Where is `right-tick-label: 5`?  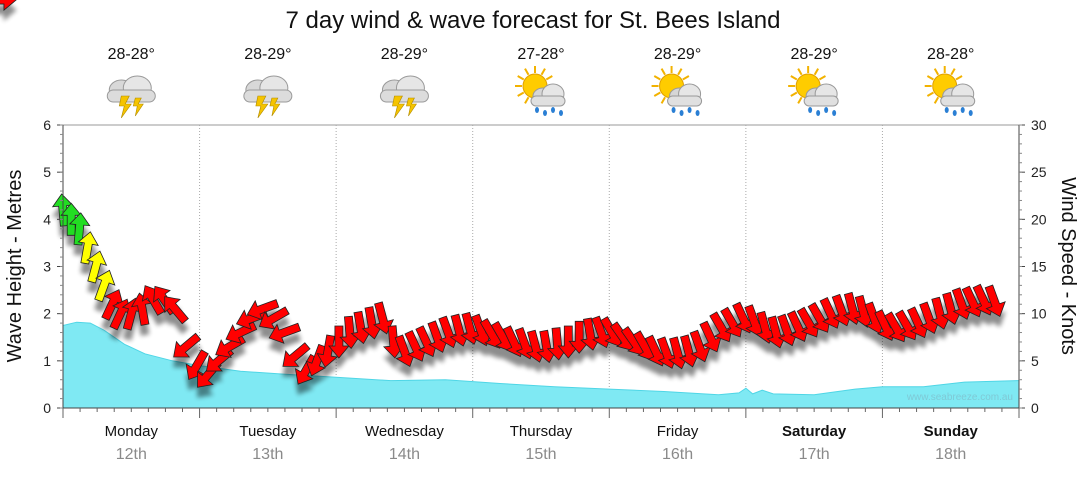
right-tick-label: 5 is located at coordinates (1035, 361).